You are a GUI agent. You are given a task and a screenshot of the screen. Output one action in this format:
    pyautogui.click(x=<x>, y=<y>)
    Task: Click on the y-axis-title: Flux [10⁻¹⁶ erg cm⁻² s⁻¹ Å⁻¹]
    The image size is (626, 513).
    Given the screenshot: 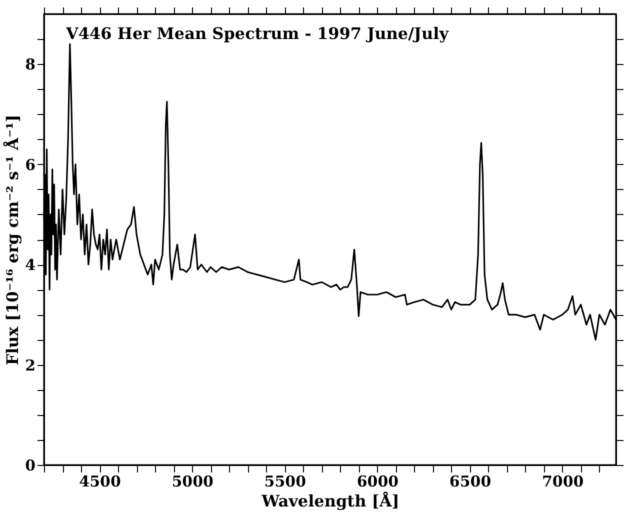 What is the action you would take?
    pyautogui.click(x=12, y=240)
    